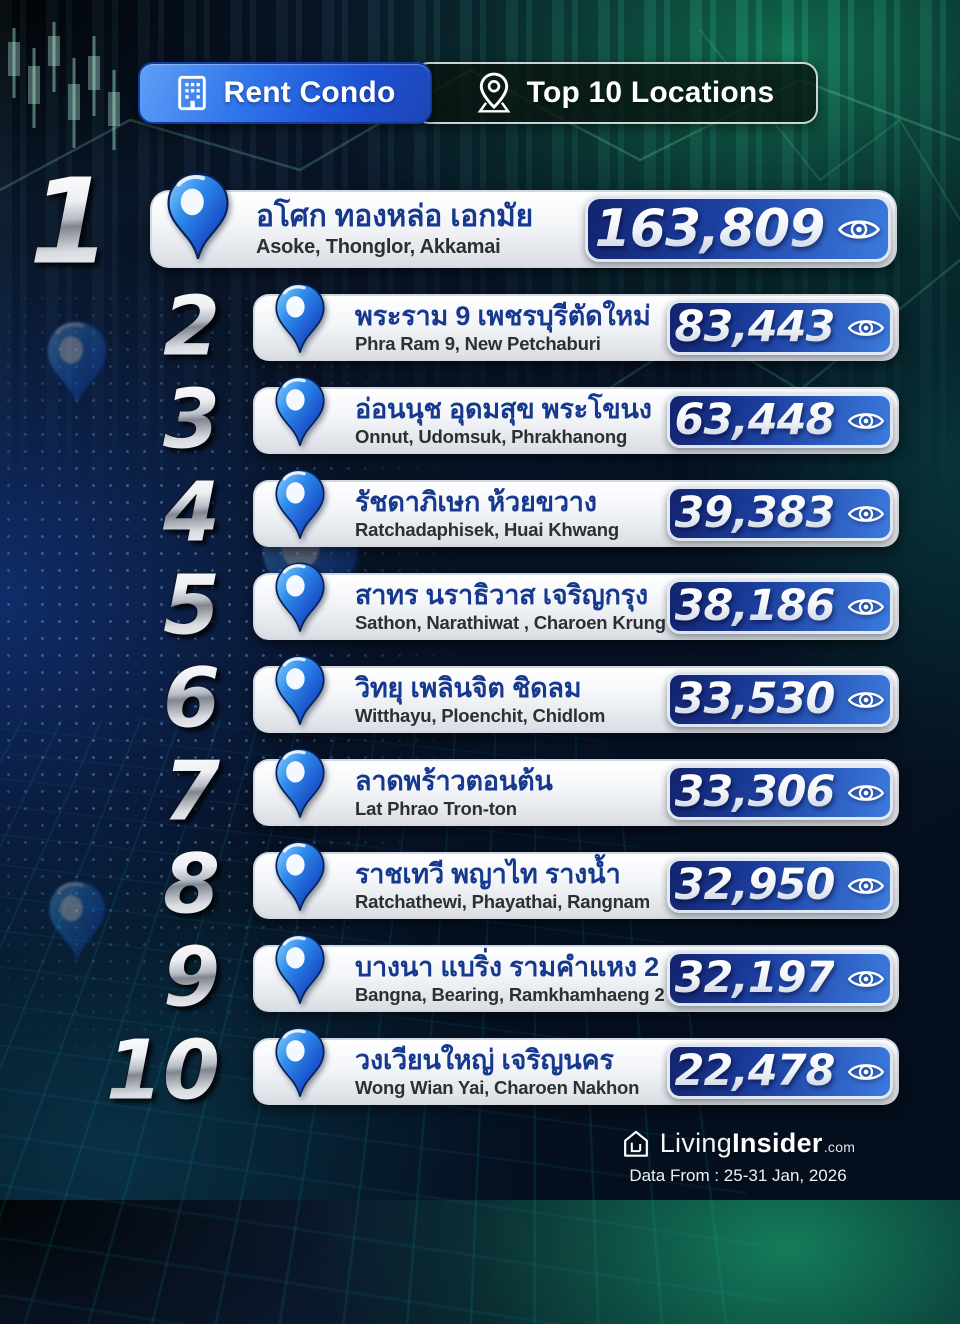 The width and height of the screenshot is (960, 1324). What do you see at coordinates (710, 229) in the screenshot?
I see `views-count: 163,809` at bounding box center [710, 229].